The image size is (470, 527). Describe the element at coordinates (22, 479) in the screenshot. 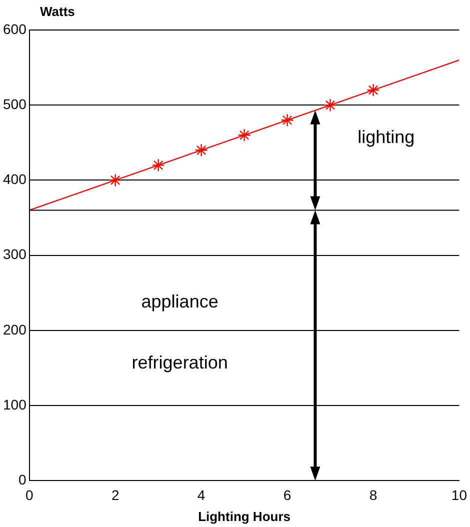

I see `y-tick-label: 0` at that location.